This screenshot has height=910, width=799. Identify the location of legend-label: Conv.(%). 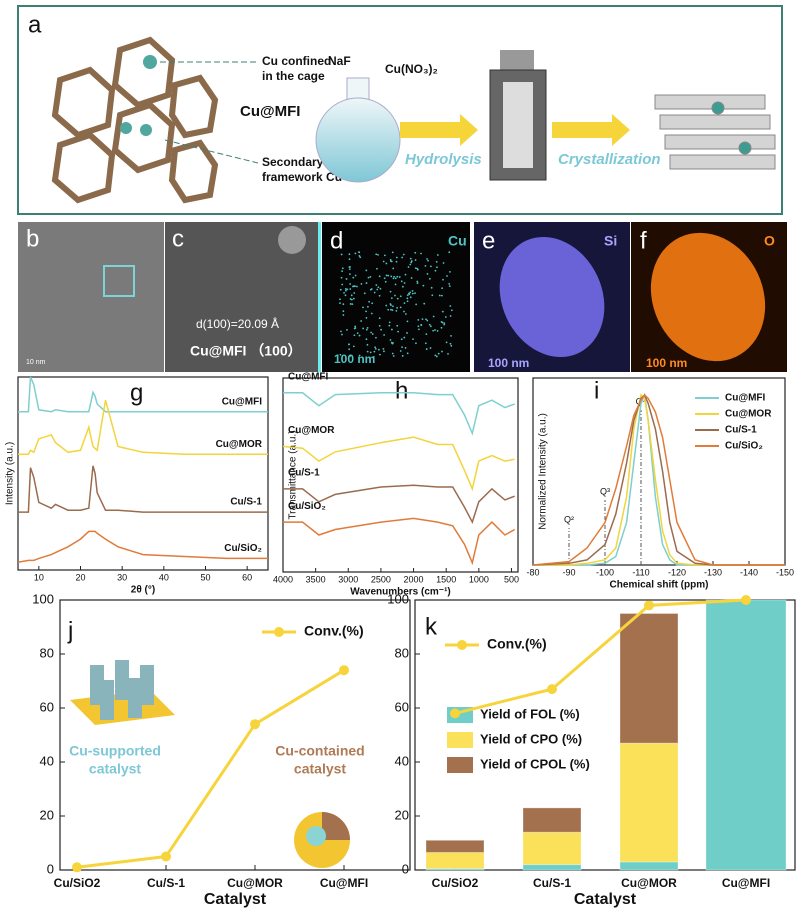
(517, 644).